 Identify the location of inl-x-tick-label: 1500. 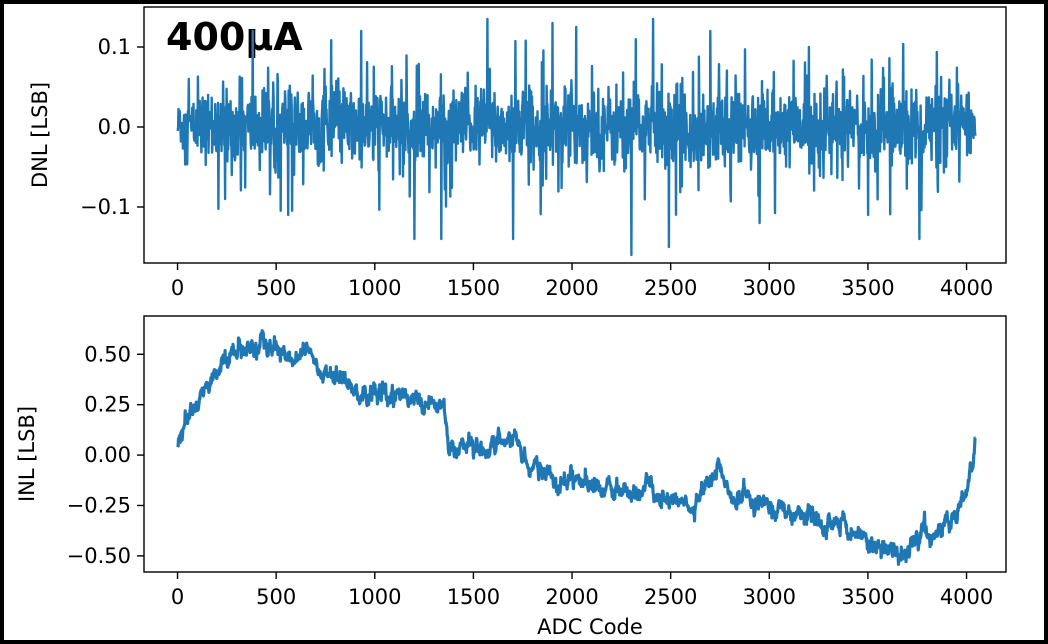
(473, 597).